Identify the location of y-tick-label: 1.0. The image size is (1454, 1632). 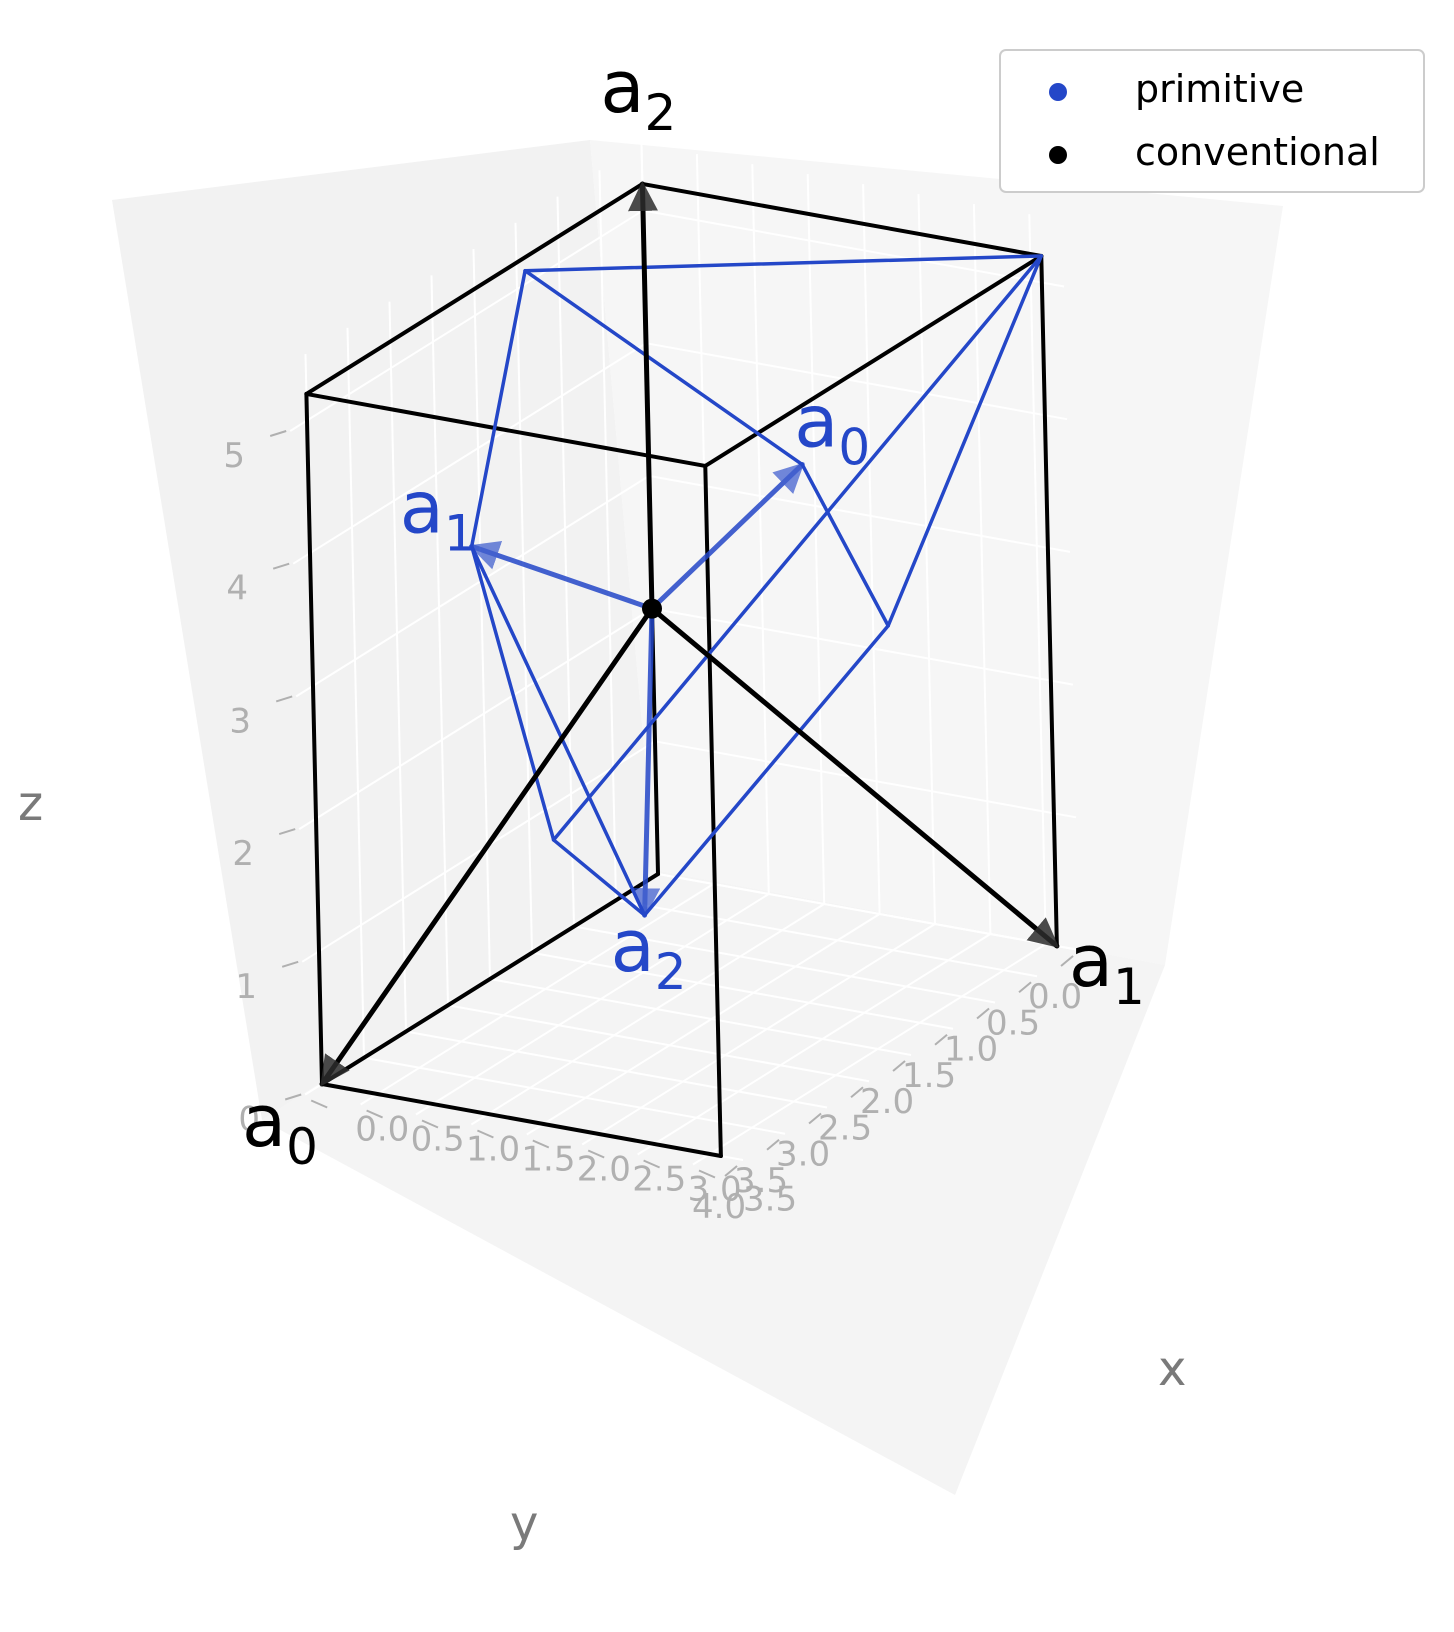
(971, 1050).